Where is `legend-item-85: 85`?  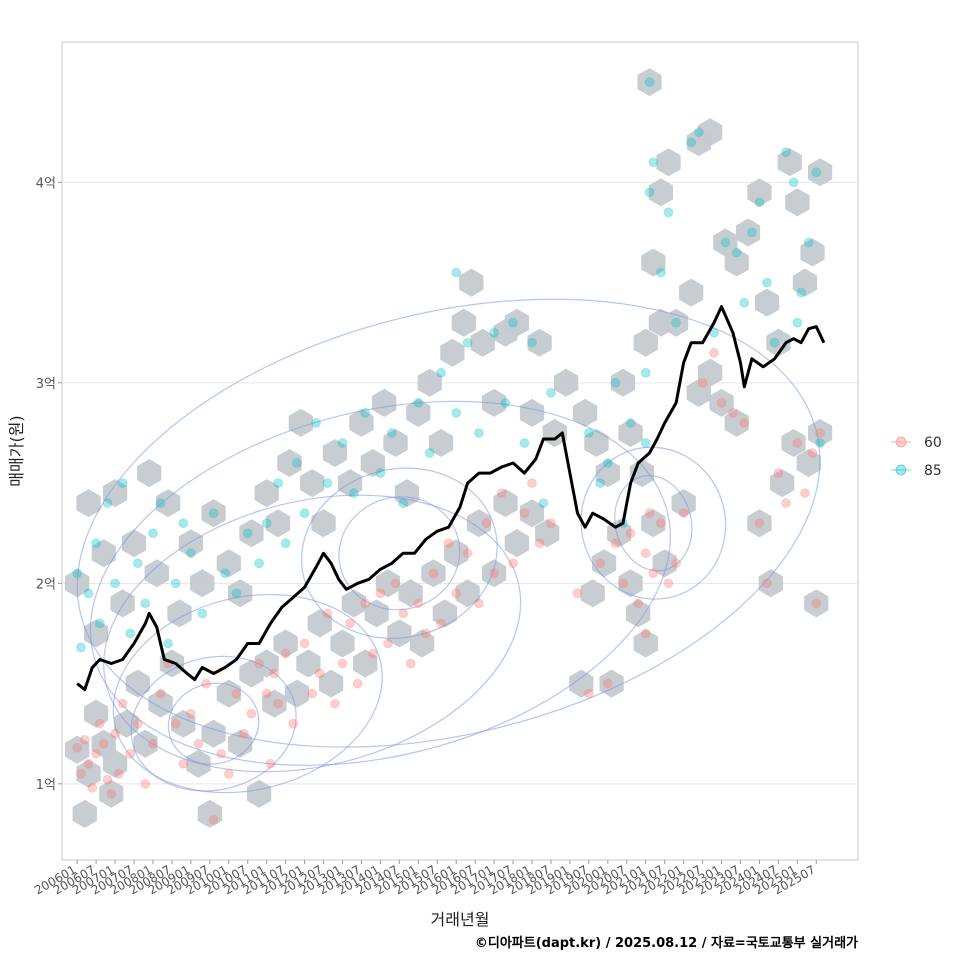 legend-item-85: 85 is located at coordinates (916, 471).